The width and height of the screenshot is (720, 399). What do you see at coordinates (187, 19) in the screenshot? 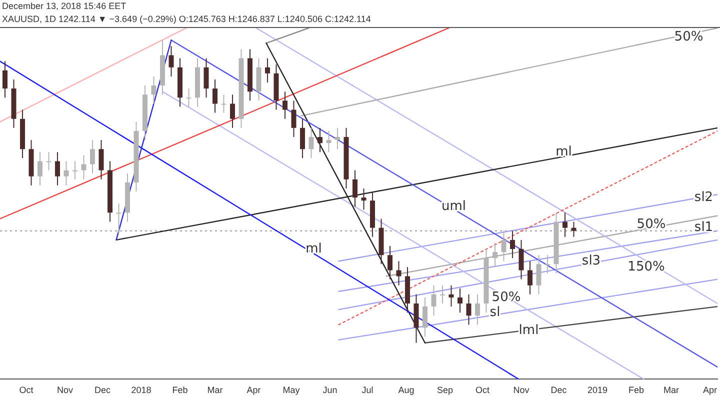
I see `chart-subtitle: XAUUSD, 1D 1242.114 ▼ −3.649 (−0.29%) O:1245.763 H:1246.837 L:1240.506 C:1242.114` at bounding box center [187, 19].